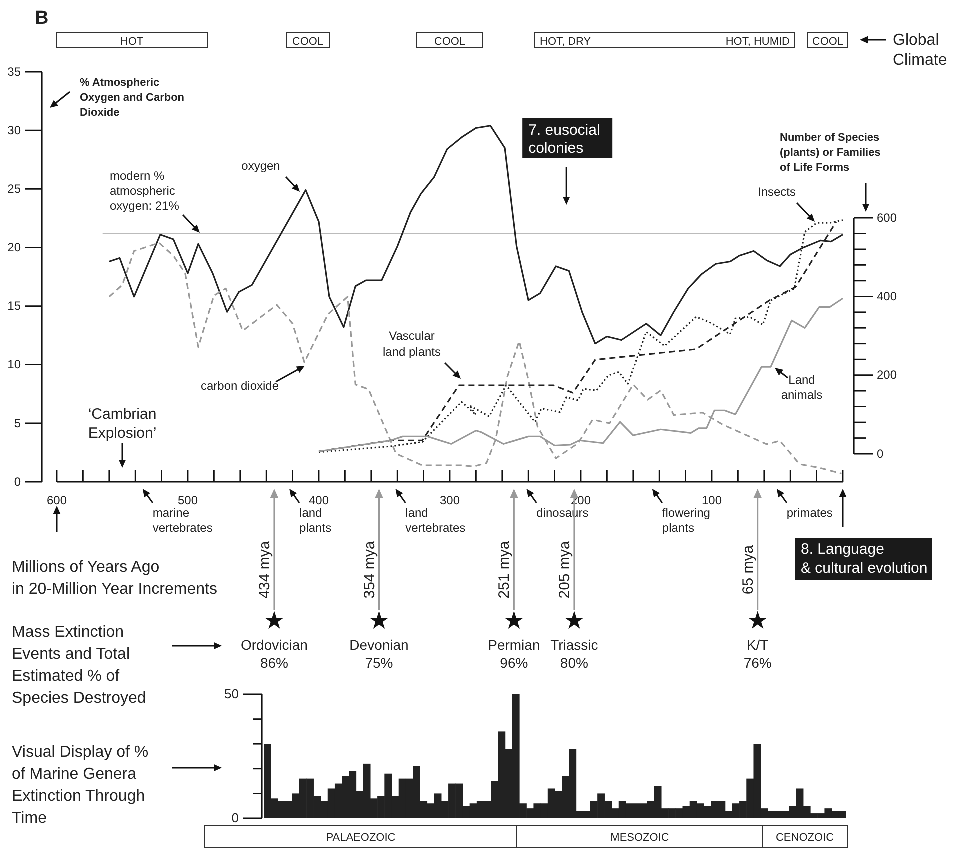 This screenshot has width=953, height=849. Describe the element at coordinates (265, 569) in the screenshot. I see `text: 434 mya` at that location.